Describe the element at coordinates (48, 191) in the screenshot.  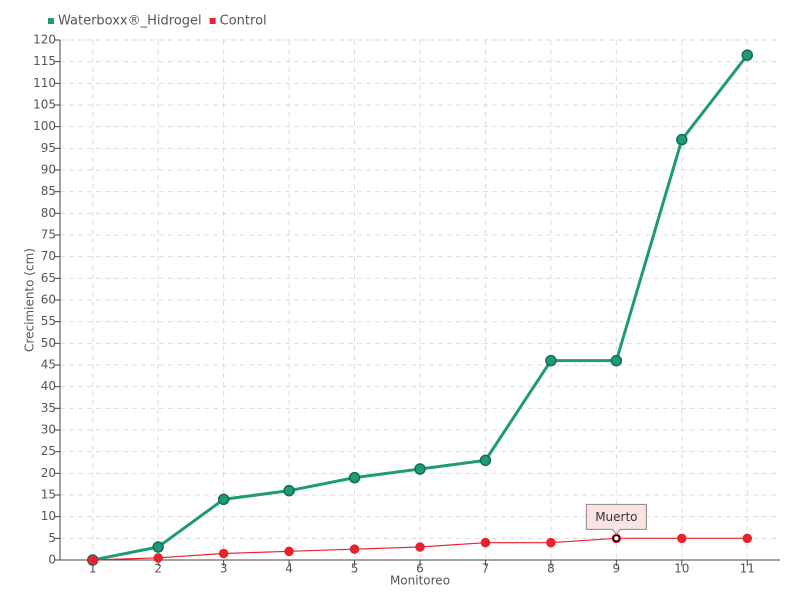
I see `y-tick-label: 85` at that location.